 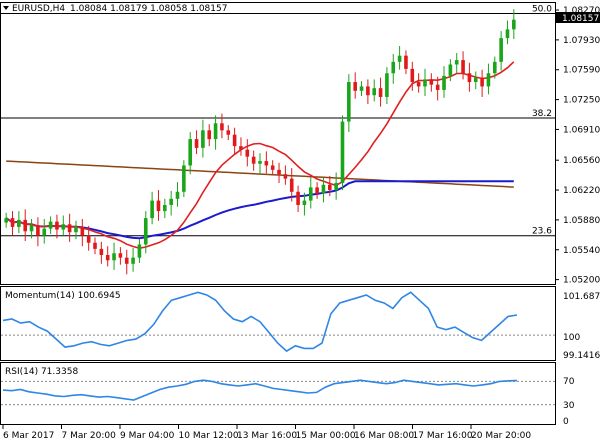 What do you see at coordinates (148, 9) in the screenshot?
I see `ohlc-readout: 1.08084 1.08179 1.08058 1.08157` at bounding box center [148, 9].